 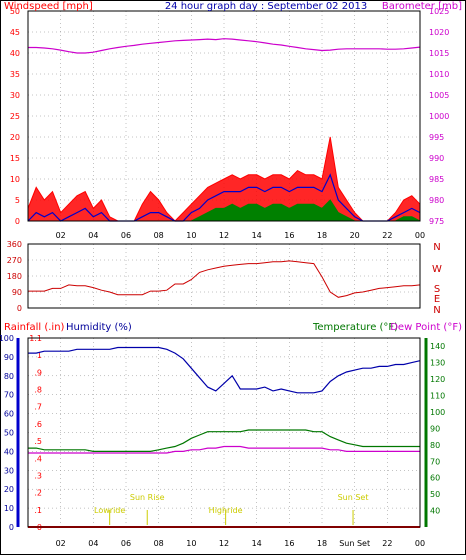 I want to click on temperature-tick-label: 60, so click(x=435, y=478).